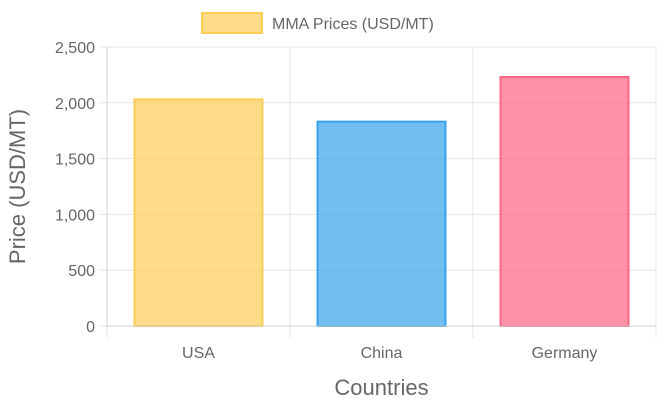 This screenshot has width=657, height=410. Describe the element at coordinates (198, 353) in the screenshot. I see `x-tick-label: USA` at that location.